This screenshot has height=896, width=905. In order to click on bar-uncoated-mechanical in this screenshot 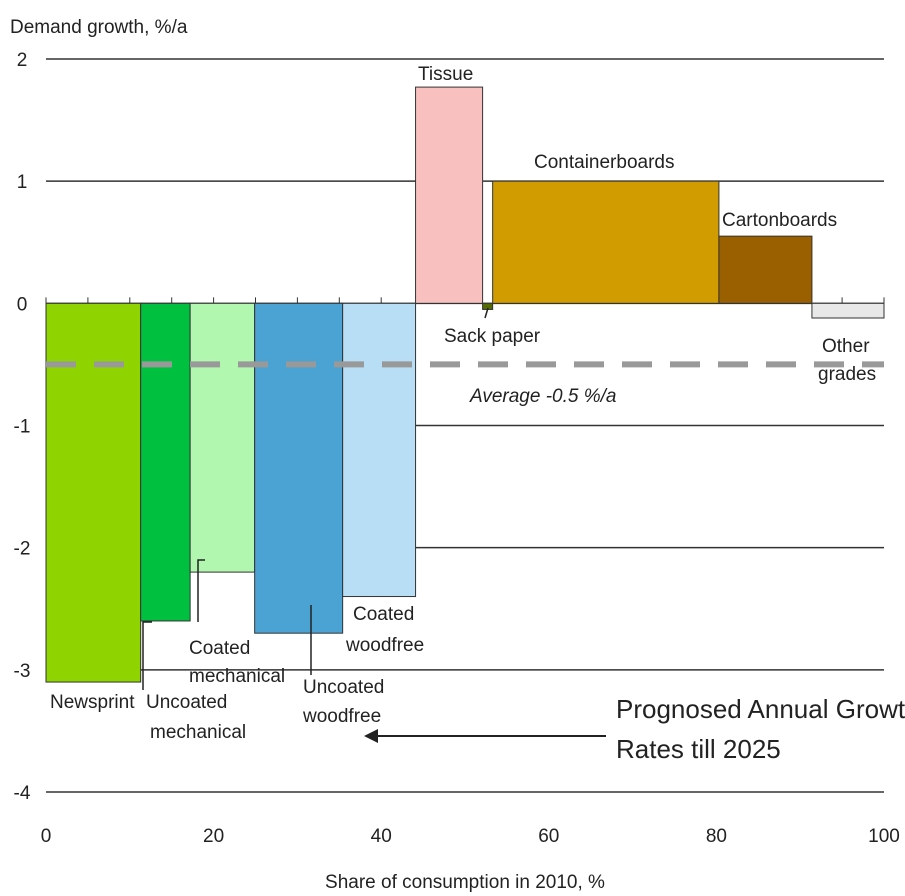, I will do `click(165, 462)`.